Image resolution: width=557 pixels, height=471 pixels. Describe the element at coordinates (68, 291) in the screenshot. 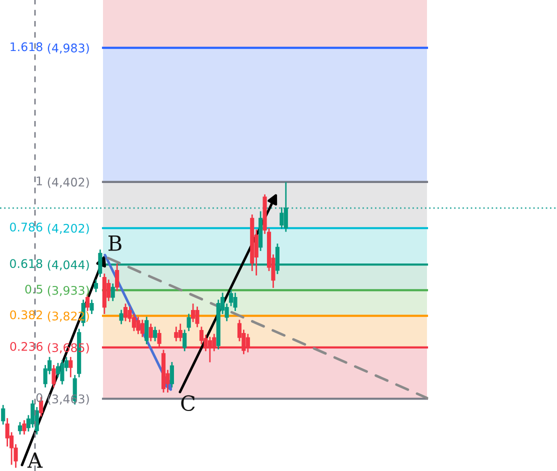

I see `y-tick-label: (3,933)` at that location.